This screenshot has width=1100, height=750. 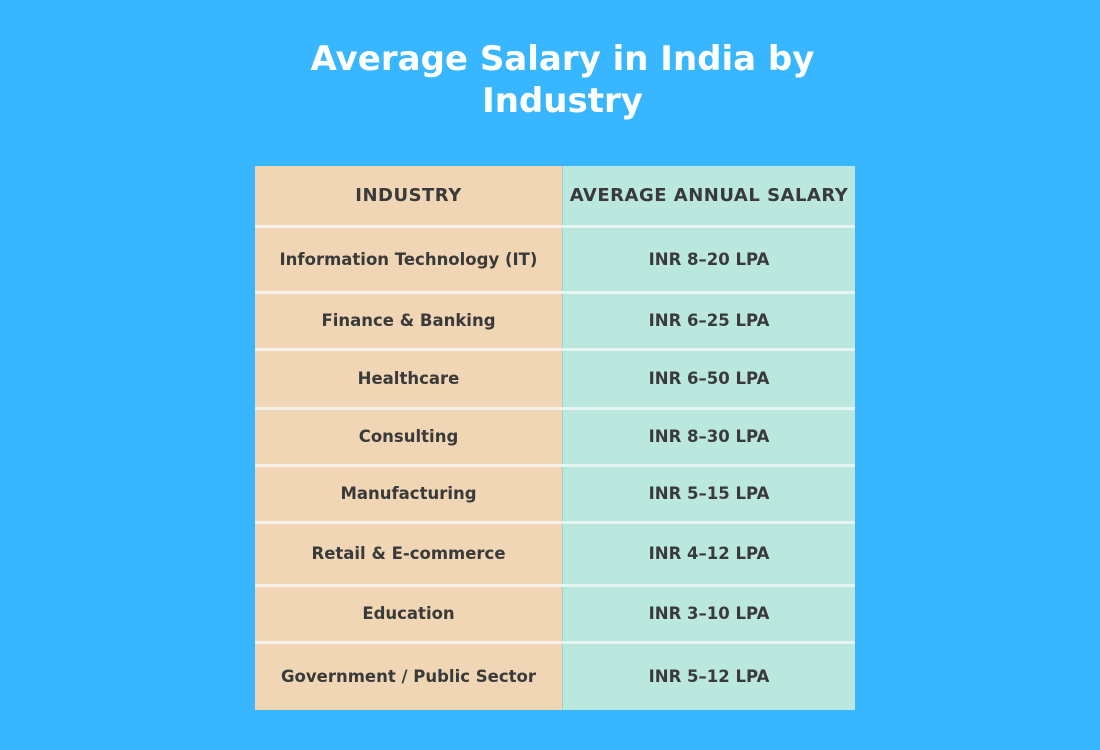 What do you see at coordinates (708, 554) in the screenshot?
I see `salary-cell: INR 4–12 LPA` at bounding box center [708, 554].